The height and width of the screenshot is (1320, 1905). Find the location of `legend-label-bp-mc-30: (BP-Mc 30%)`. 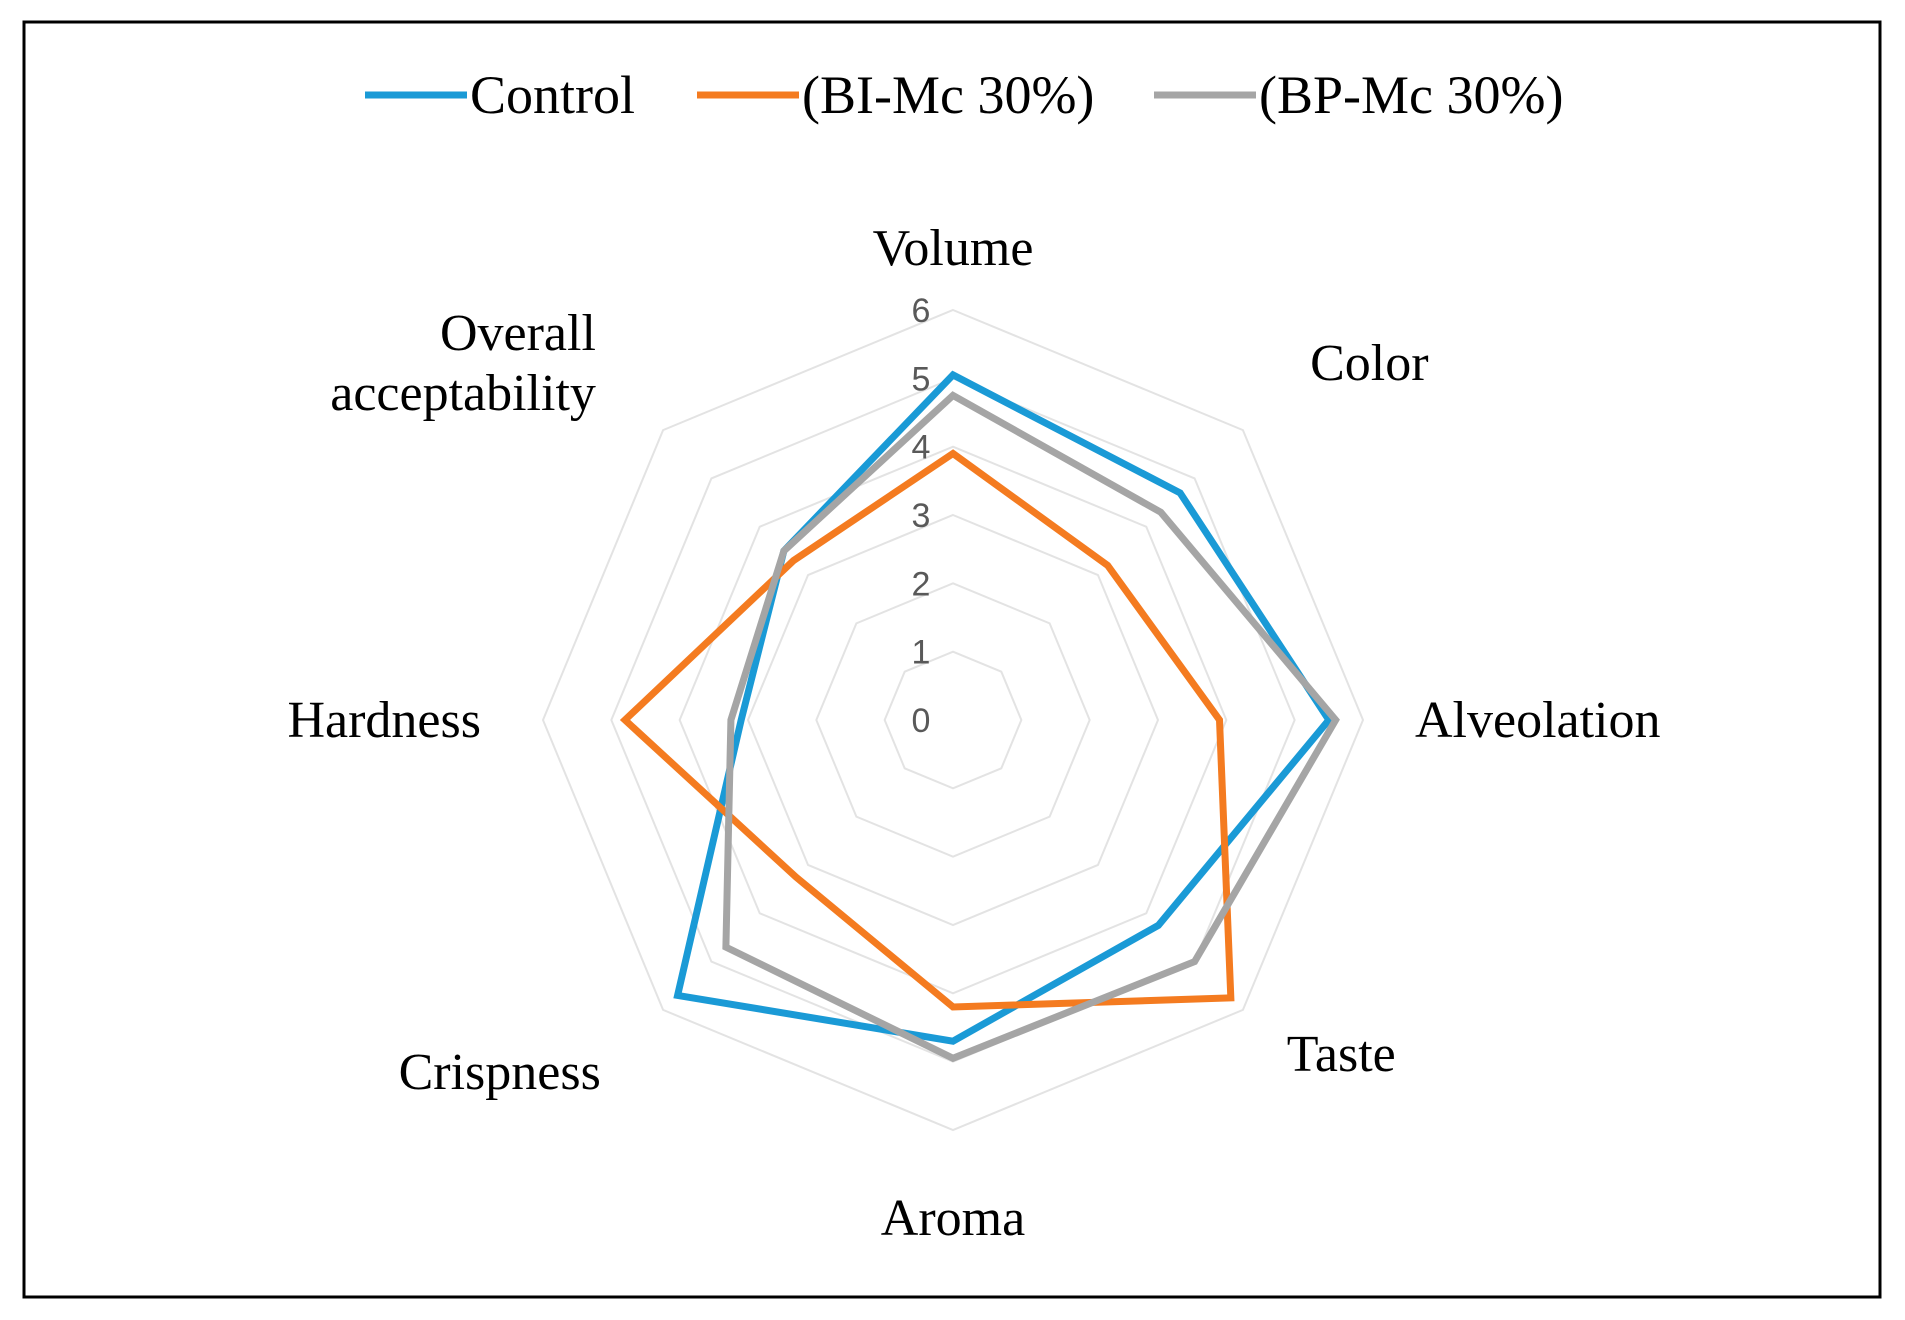

legend-label-bp-mc-30: (BP-Mc 30%) is located at coordinates (1411, 95).